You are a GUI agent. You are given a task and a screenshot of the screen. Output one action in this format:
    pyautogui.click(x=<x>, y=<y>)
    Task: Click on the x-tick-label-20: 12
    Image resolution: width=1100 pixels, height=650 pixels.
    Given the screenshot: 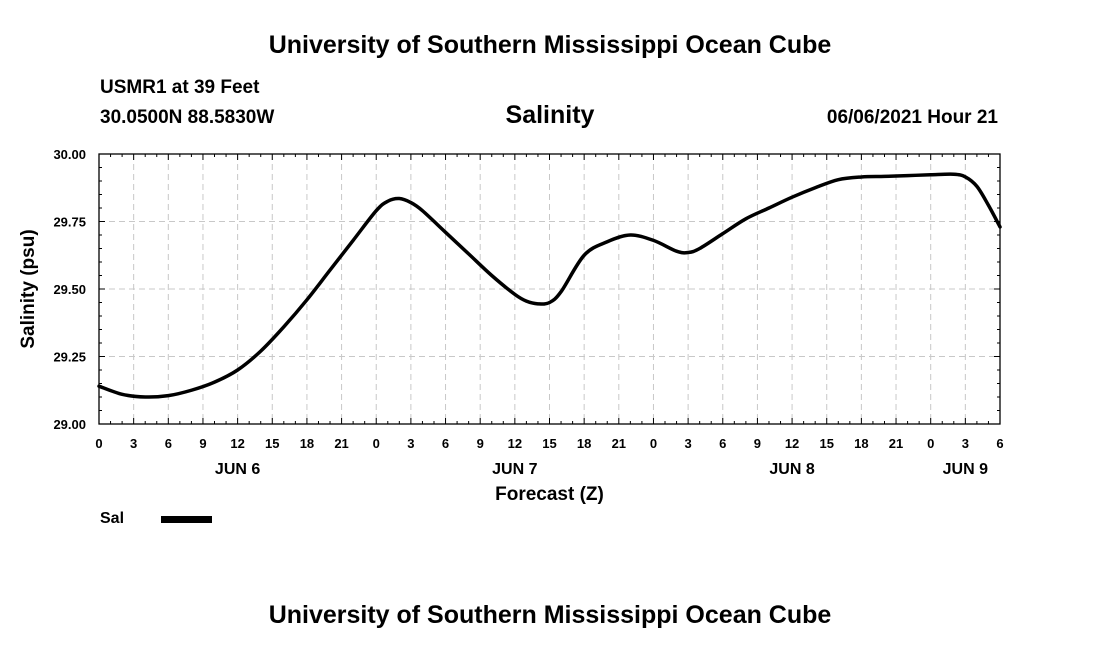 What is the action you would take?
    pyautogui.click(x=792, y=443)
    